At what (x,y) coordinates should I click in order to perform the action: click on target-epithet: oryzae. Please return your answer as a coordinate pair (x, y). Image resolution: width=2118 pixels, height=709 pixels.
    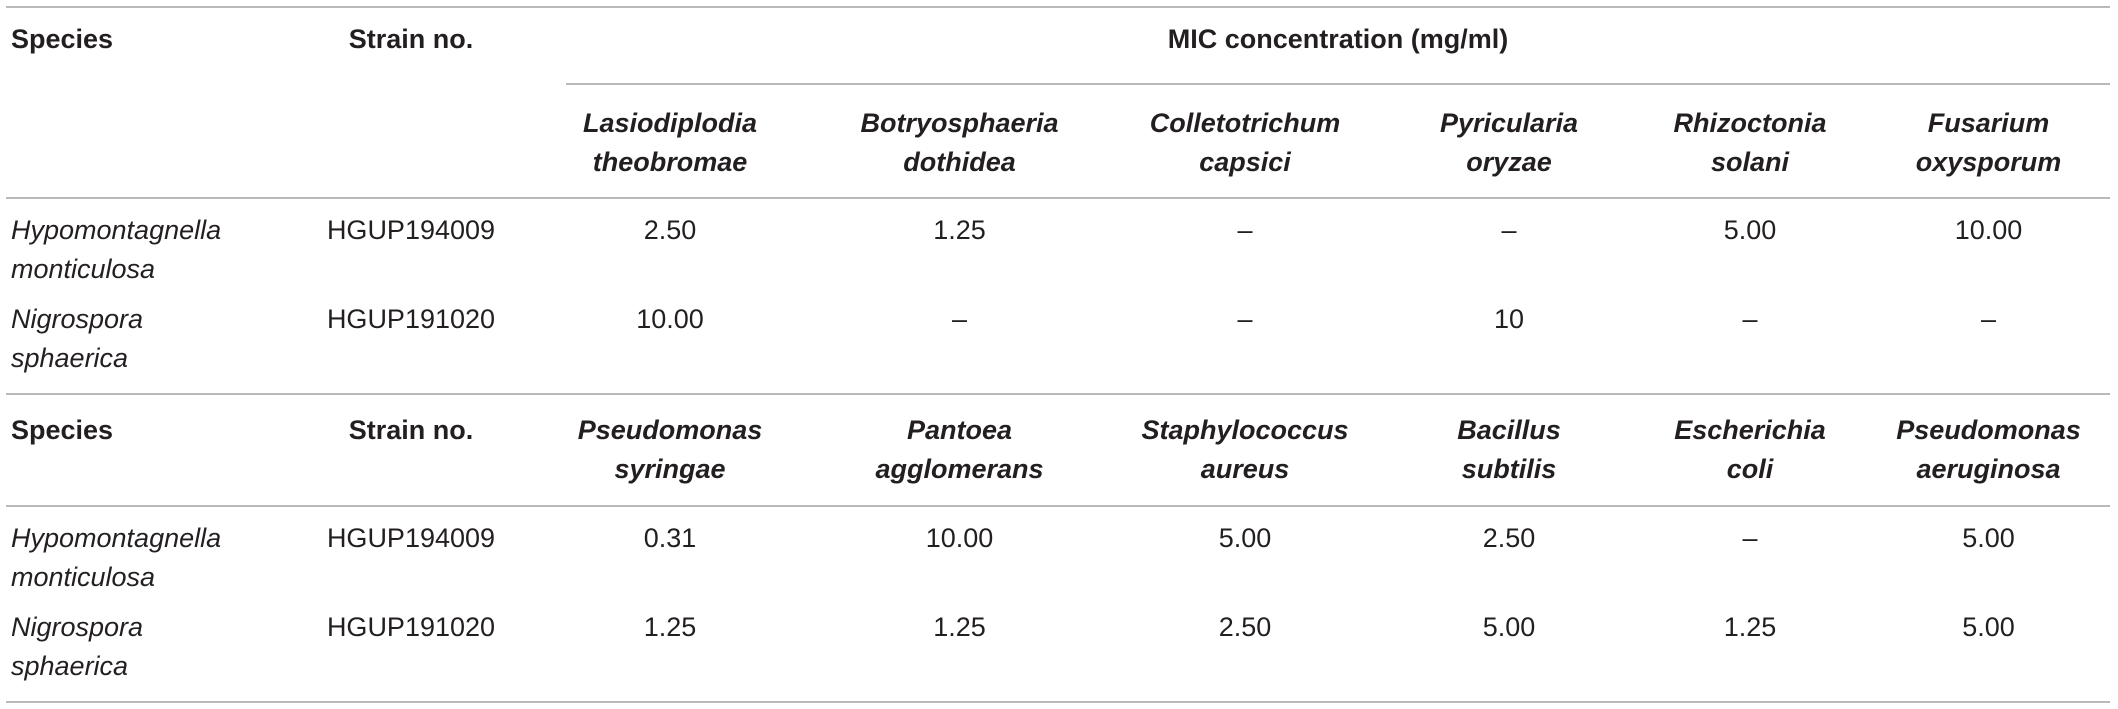
    Looking at the image, I should click on (1509, 162).